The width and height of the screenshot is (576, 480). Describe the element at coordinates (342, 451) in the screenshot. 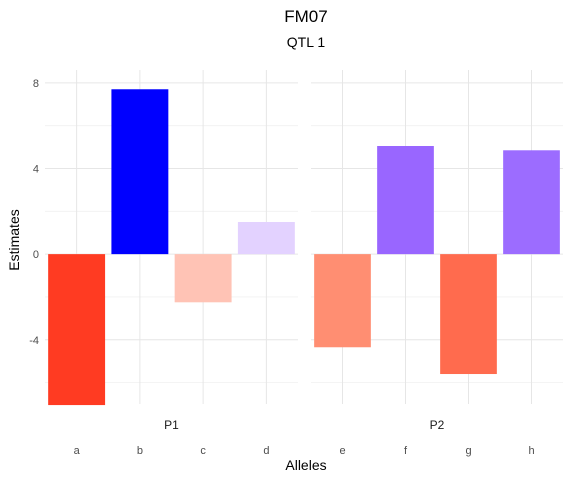

I see `x-tick-label-e: e` at that location.